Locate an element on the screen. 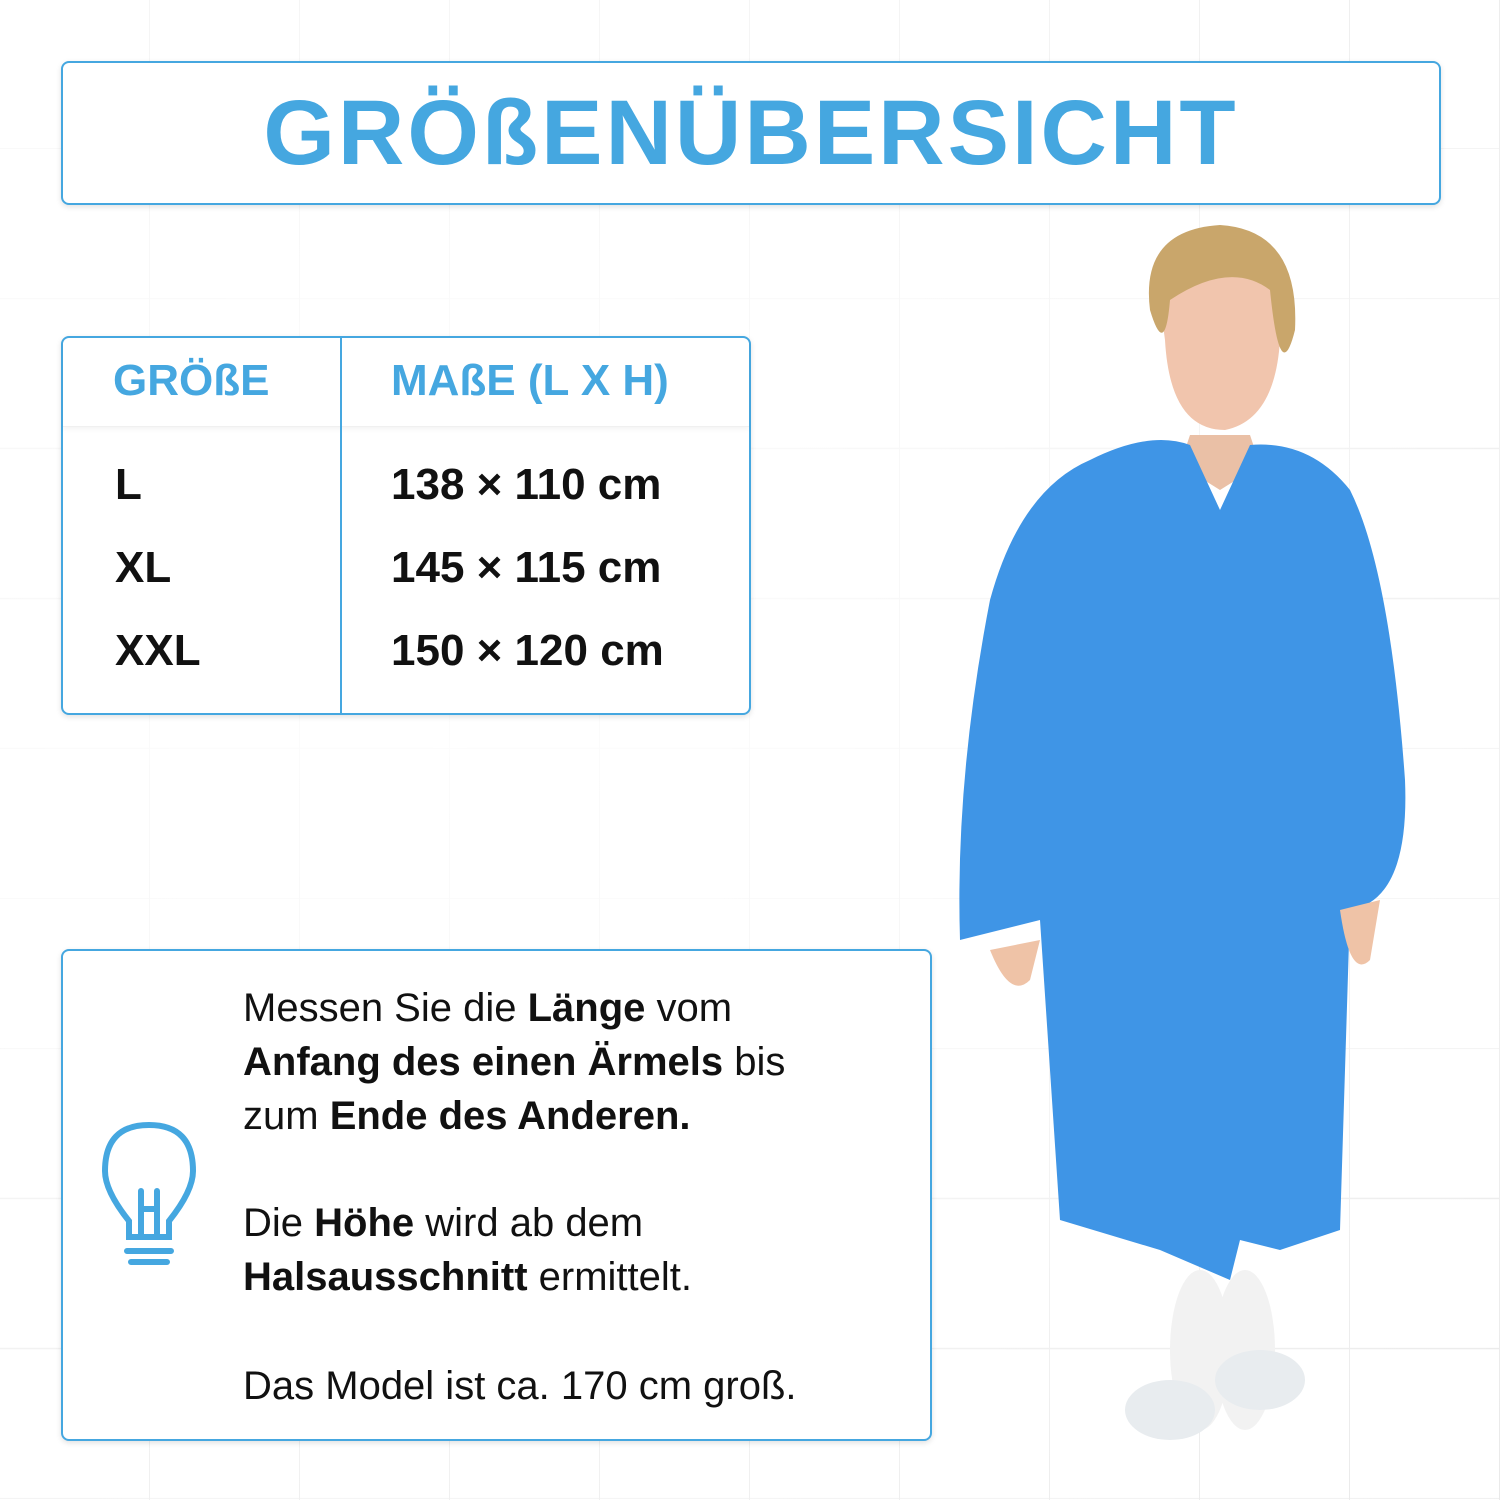 The width and height of the screenshot is (1500, 1500). model-height-note: Das Model ist ca. 170 cm groß. is located at coordinates (520, 1386).